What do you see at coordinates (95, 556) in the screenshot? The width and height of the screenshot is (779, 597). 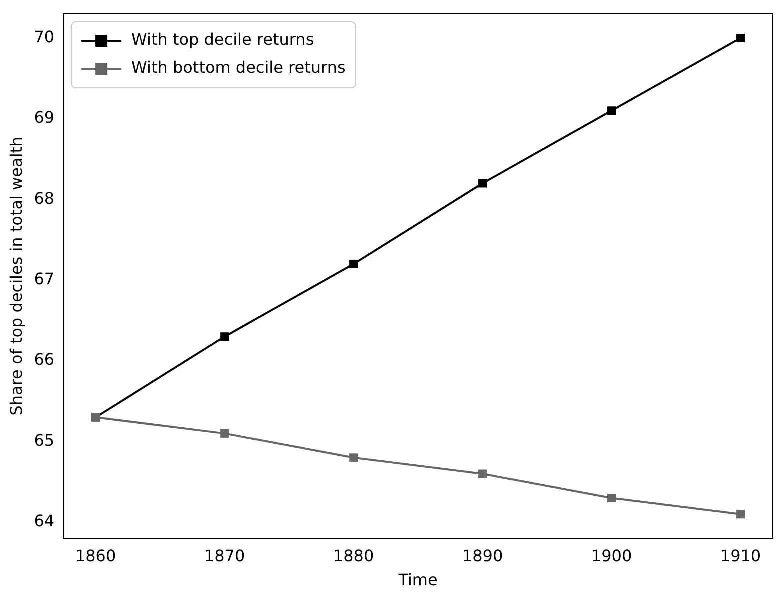 I see `x-tick-label: 1860` at bounding box center [95, 556].